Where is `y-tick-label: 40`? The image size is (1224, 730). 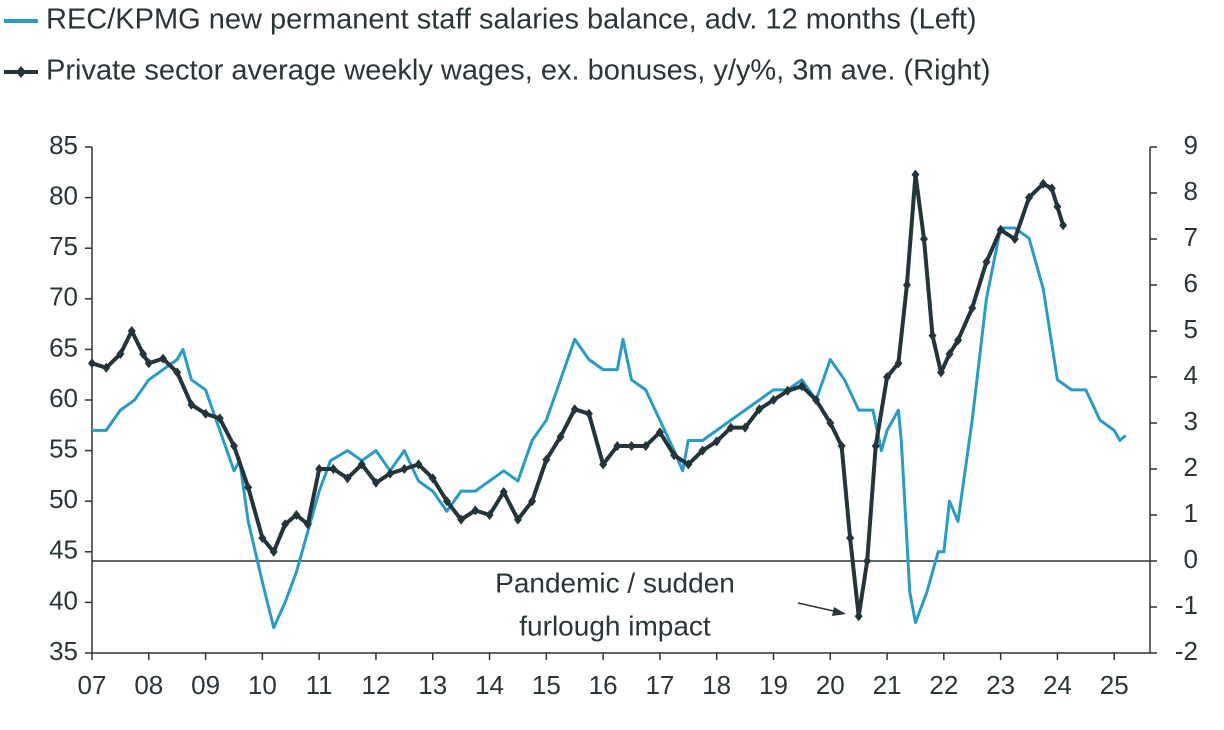
y-tick-label: 40 is located at coordinates (63, 600).